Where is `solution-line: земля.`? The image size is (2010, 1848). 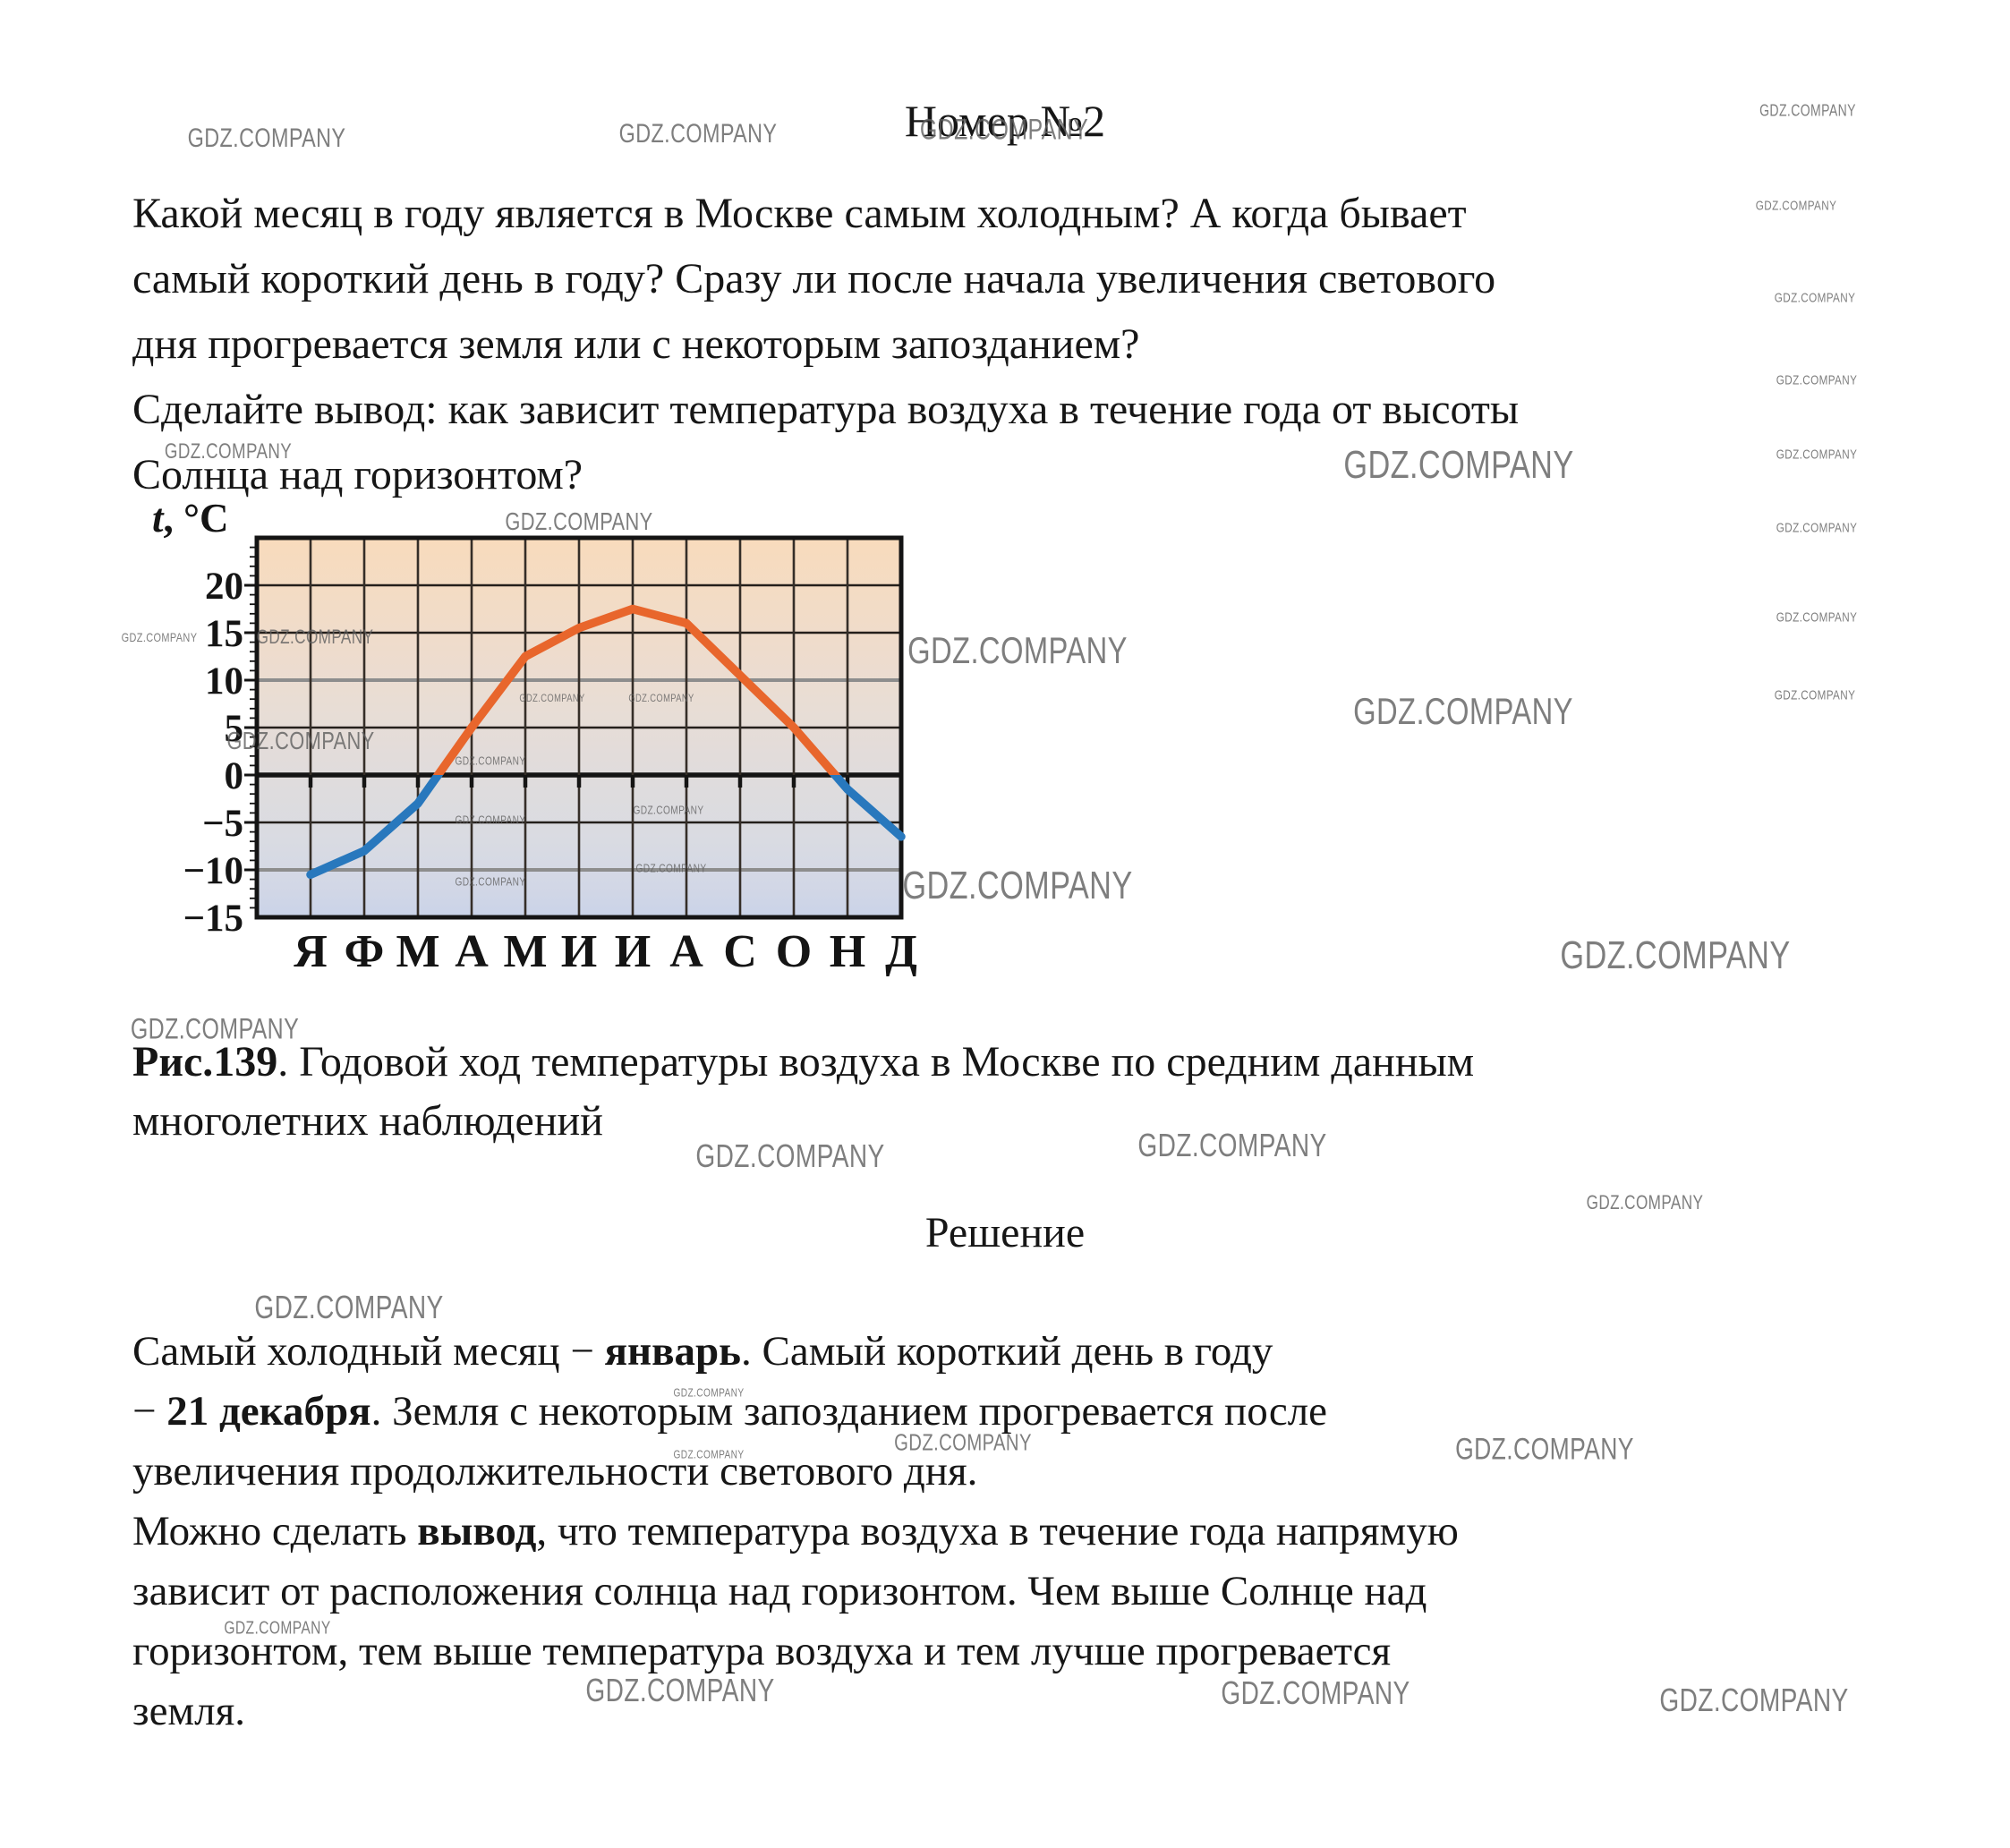
solution-line: земля. is located at coordinates (188, 1711).